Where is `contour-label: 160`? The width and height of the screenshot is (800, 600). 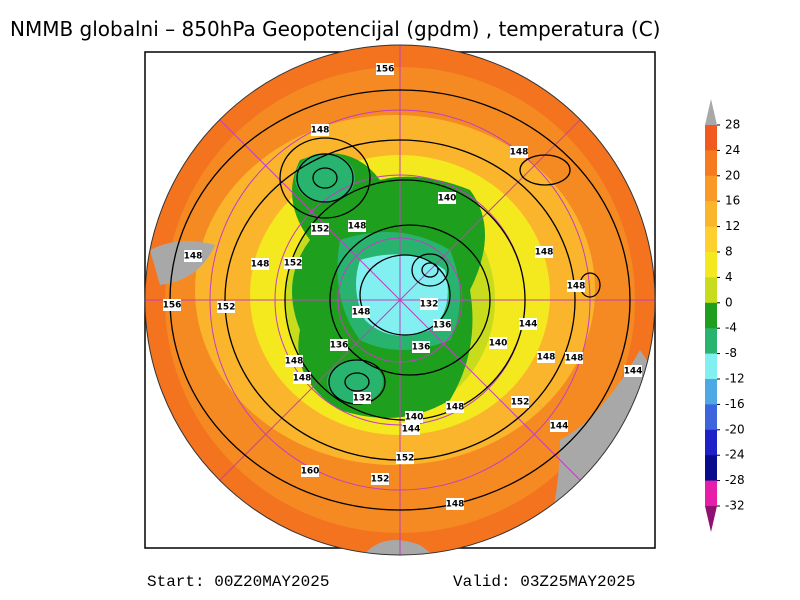 contour-label: 160 is located at coordinates (310, 472).